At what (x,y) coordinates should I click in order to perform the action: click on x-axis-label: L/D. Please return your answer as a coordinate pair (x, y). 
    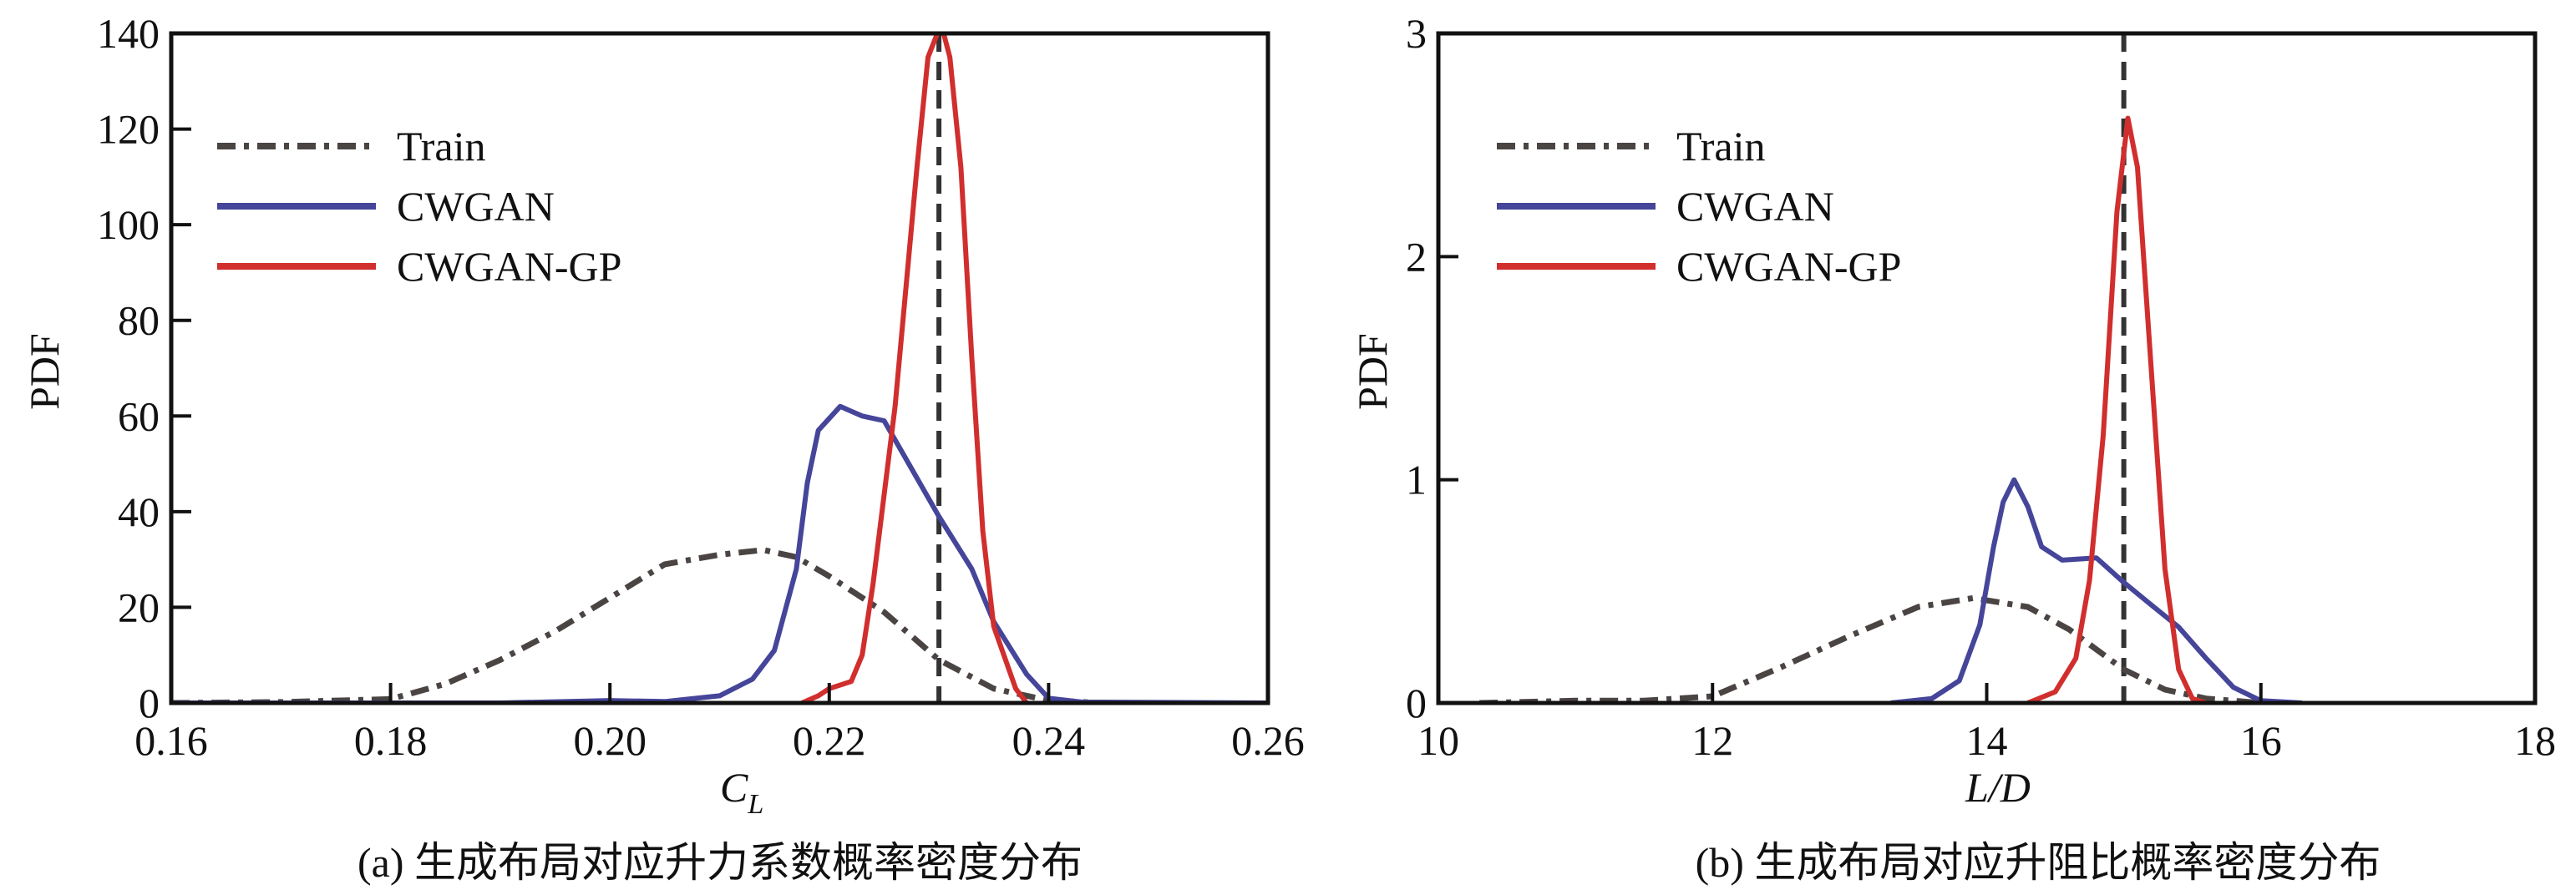
    Looking at the image, I should click on (1998, 787).